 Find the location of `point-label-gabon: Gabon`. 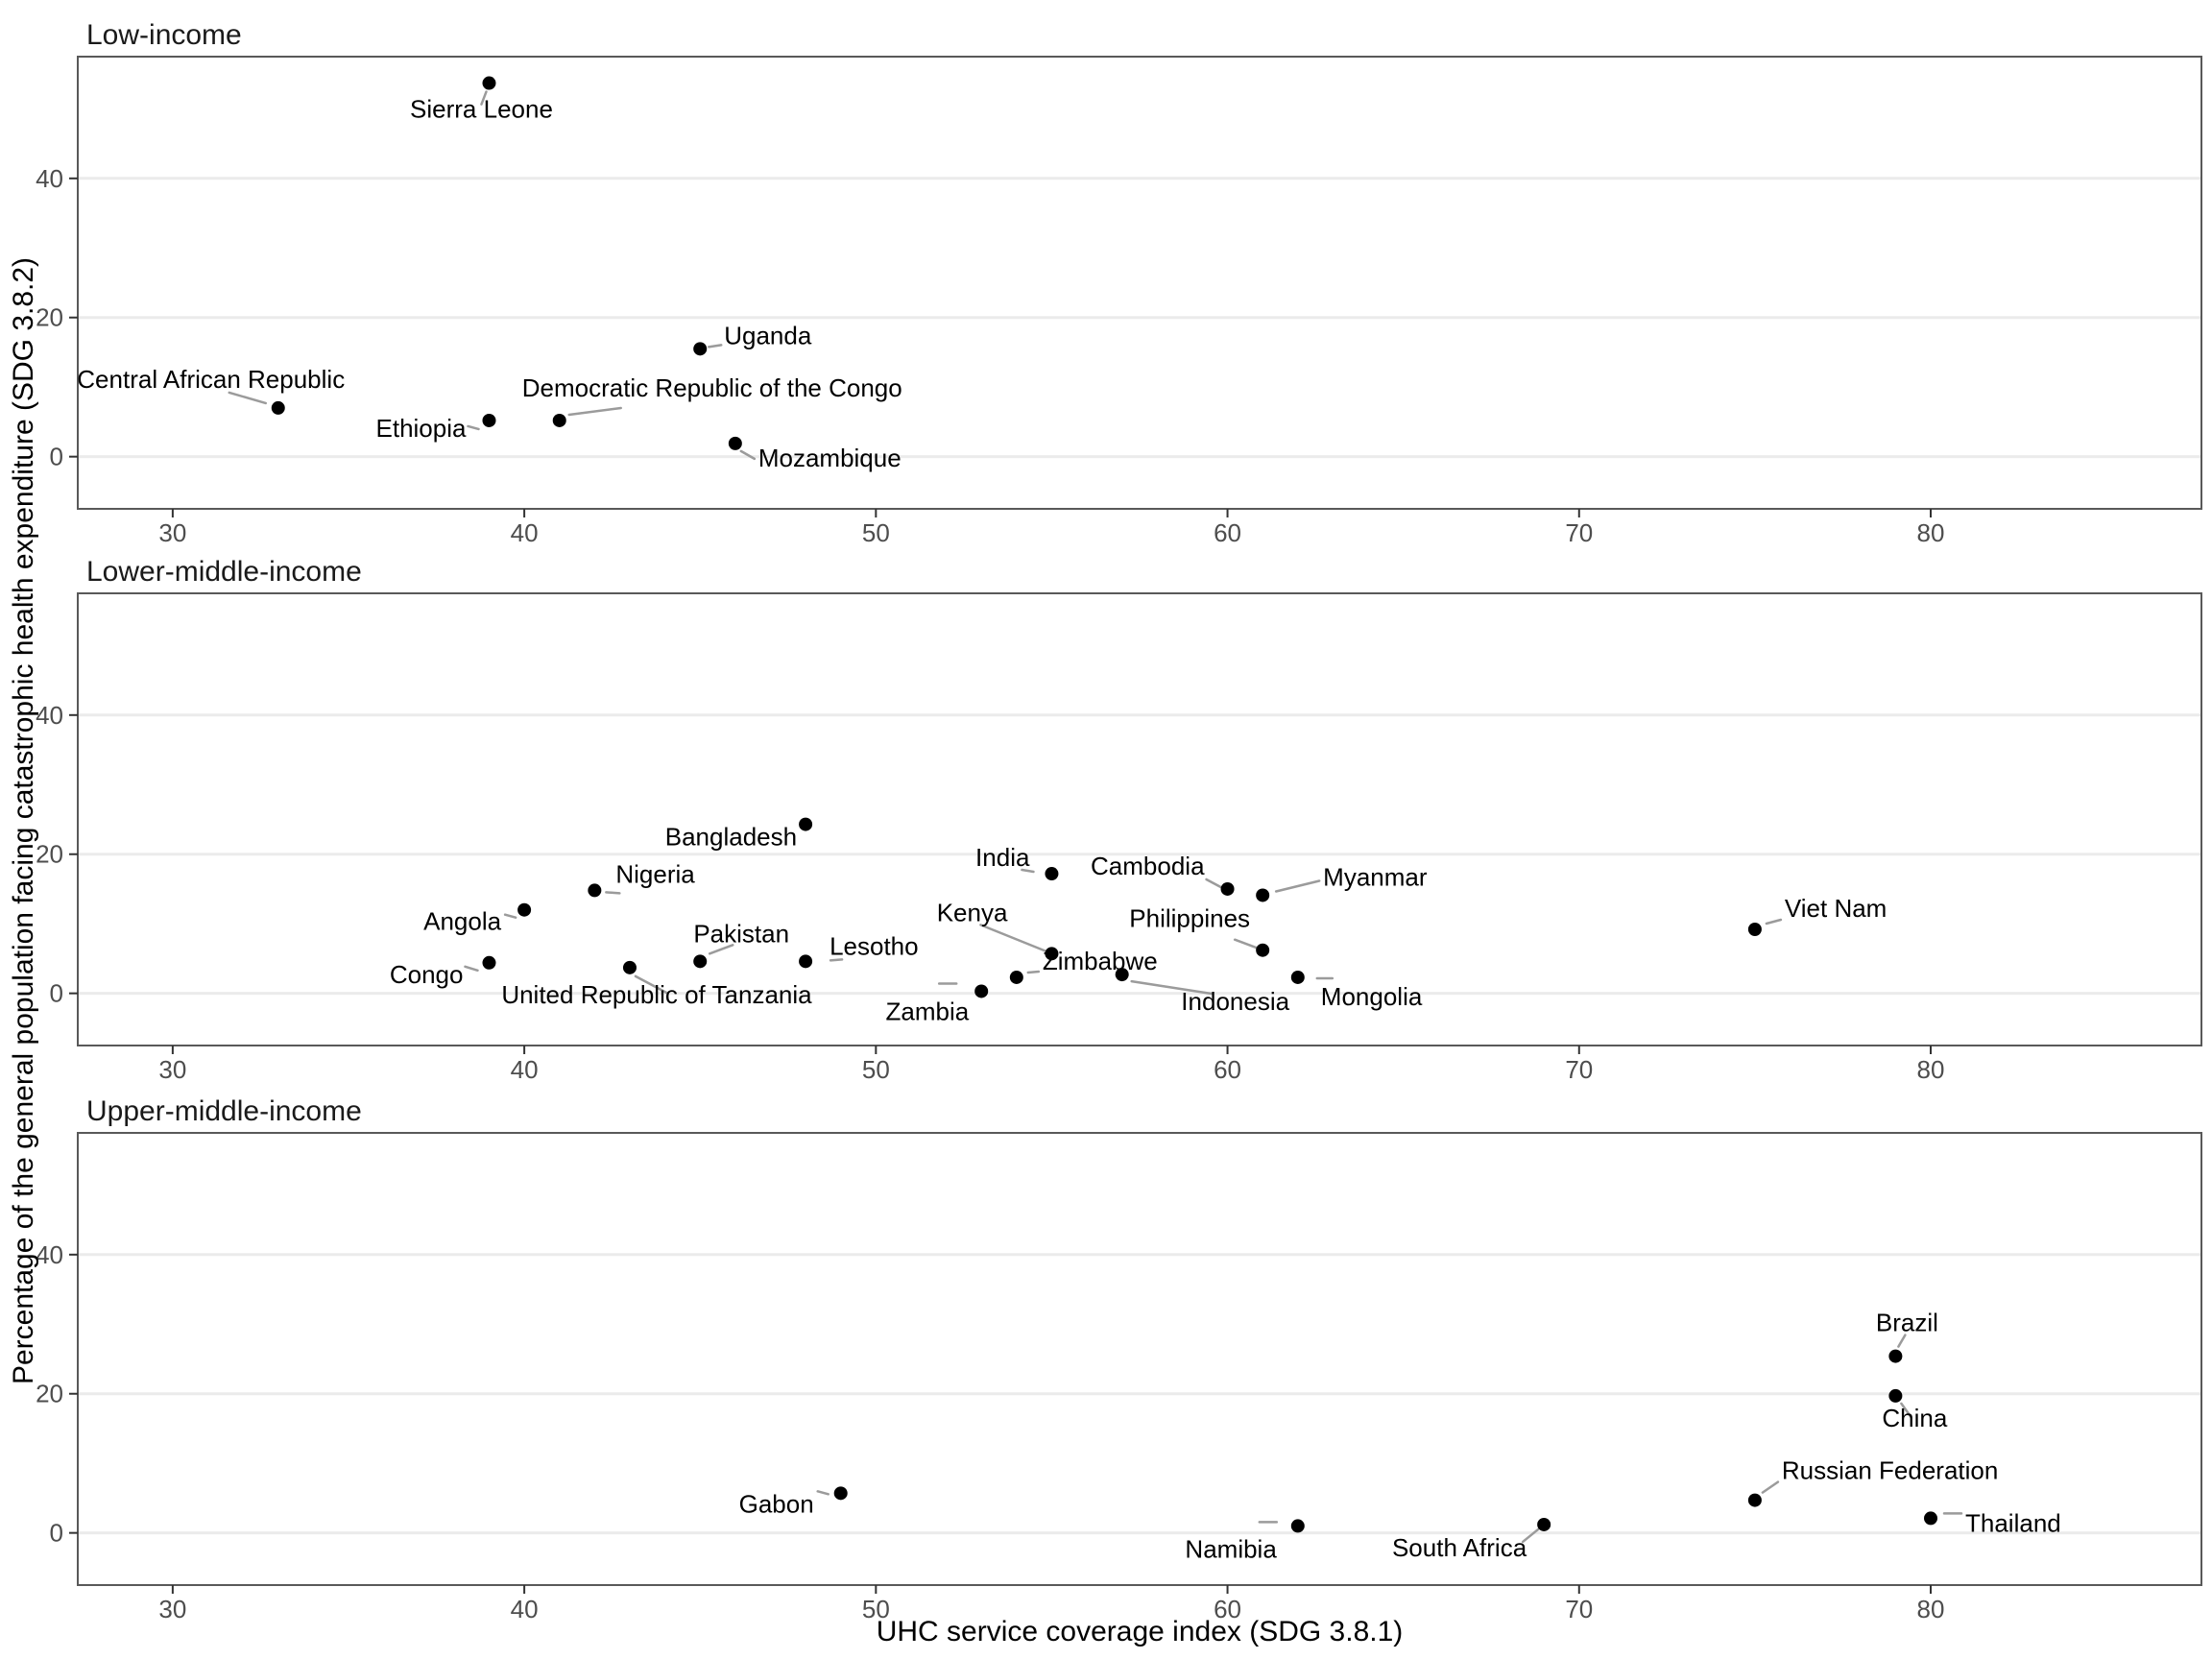

point-label-gabon: Gabon is located at coordinates (776, 1504).